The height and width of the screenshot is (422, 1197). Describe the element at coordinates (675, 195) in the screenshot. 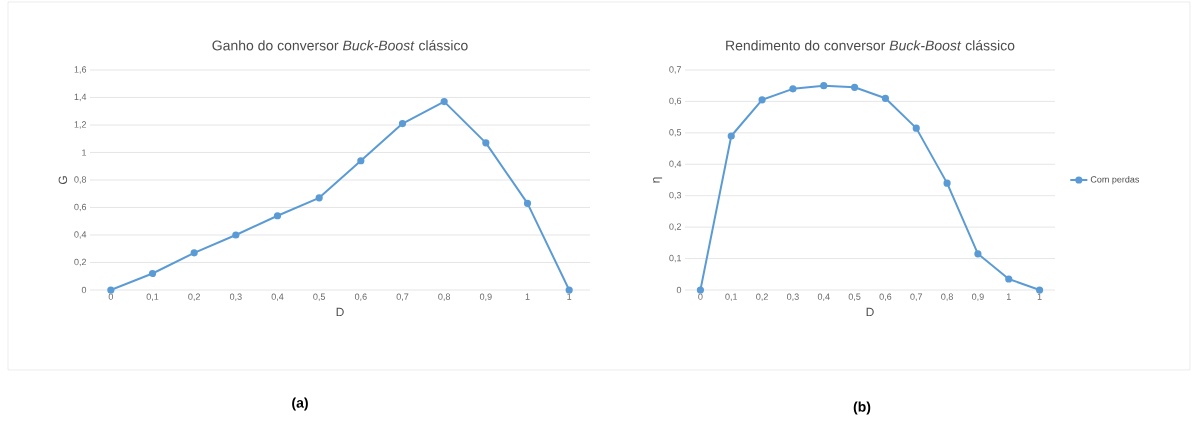

I see `y-tick-label: 0,3` at that location.